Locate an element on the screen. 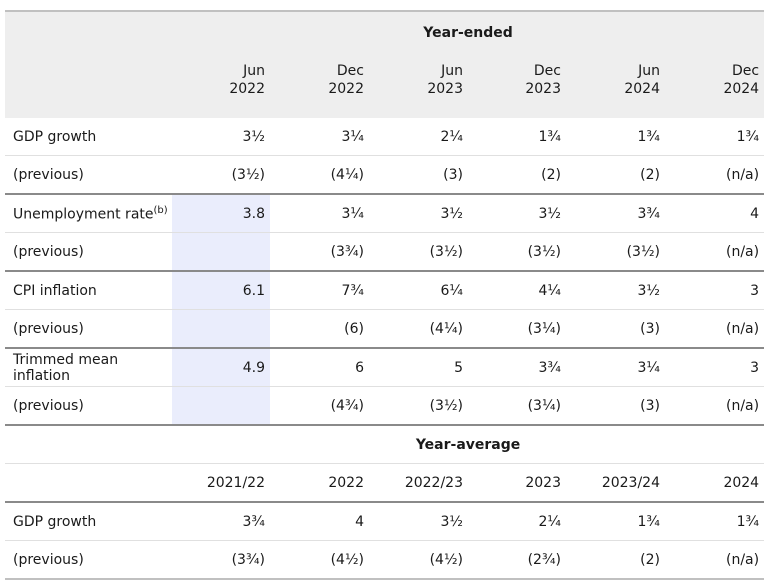 This screenshot has width=770, height=580. table-cell: 4¼ is located at coordinates (549, 290).